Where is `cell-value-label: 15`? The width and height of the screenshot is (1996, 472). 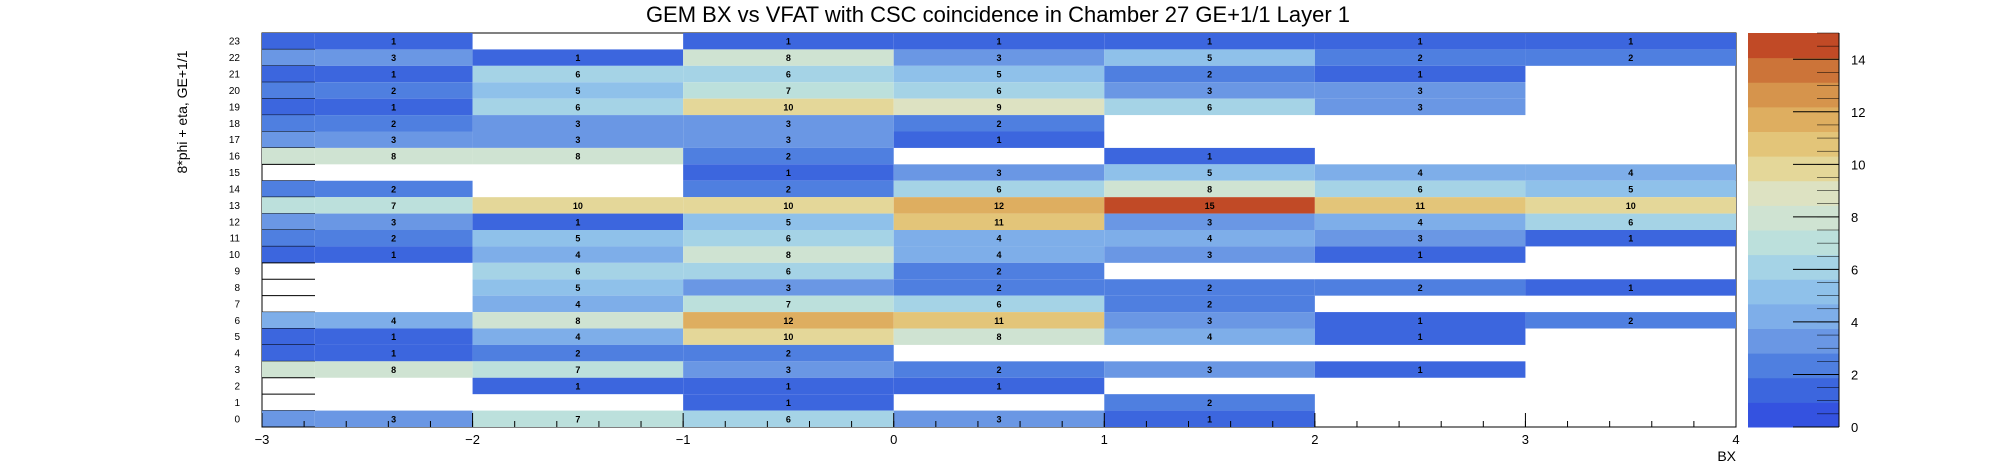
cell-value-label: 15 is located at coordinates (1210, 206).